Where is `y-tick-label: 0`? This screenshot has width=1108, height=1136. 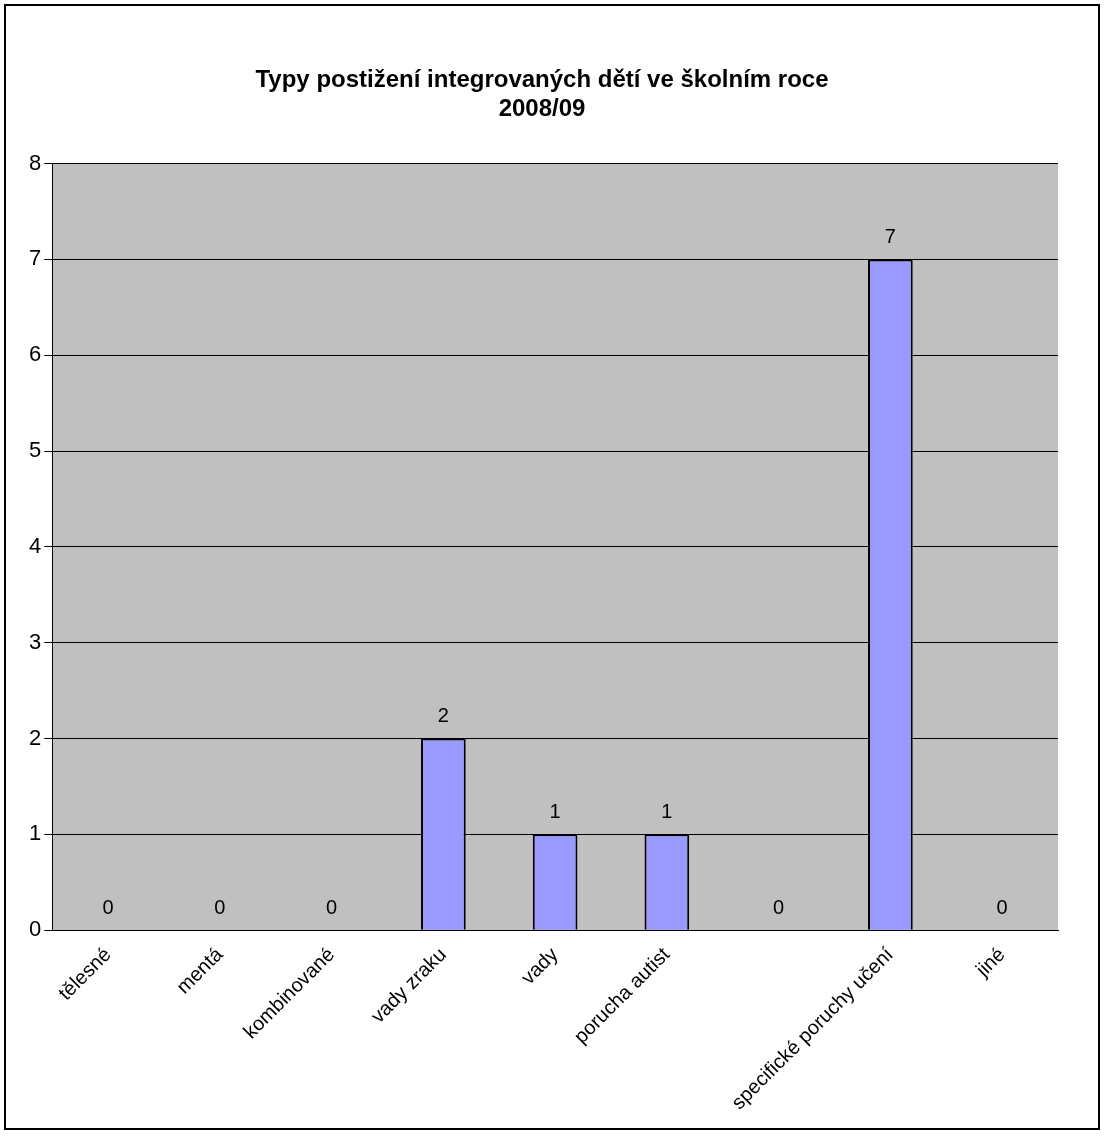 y-tick-label: 0 is located at coordinates (35, 929).